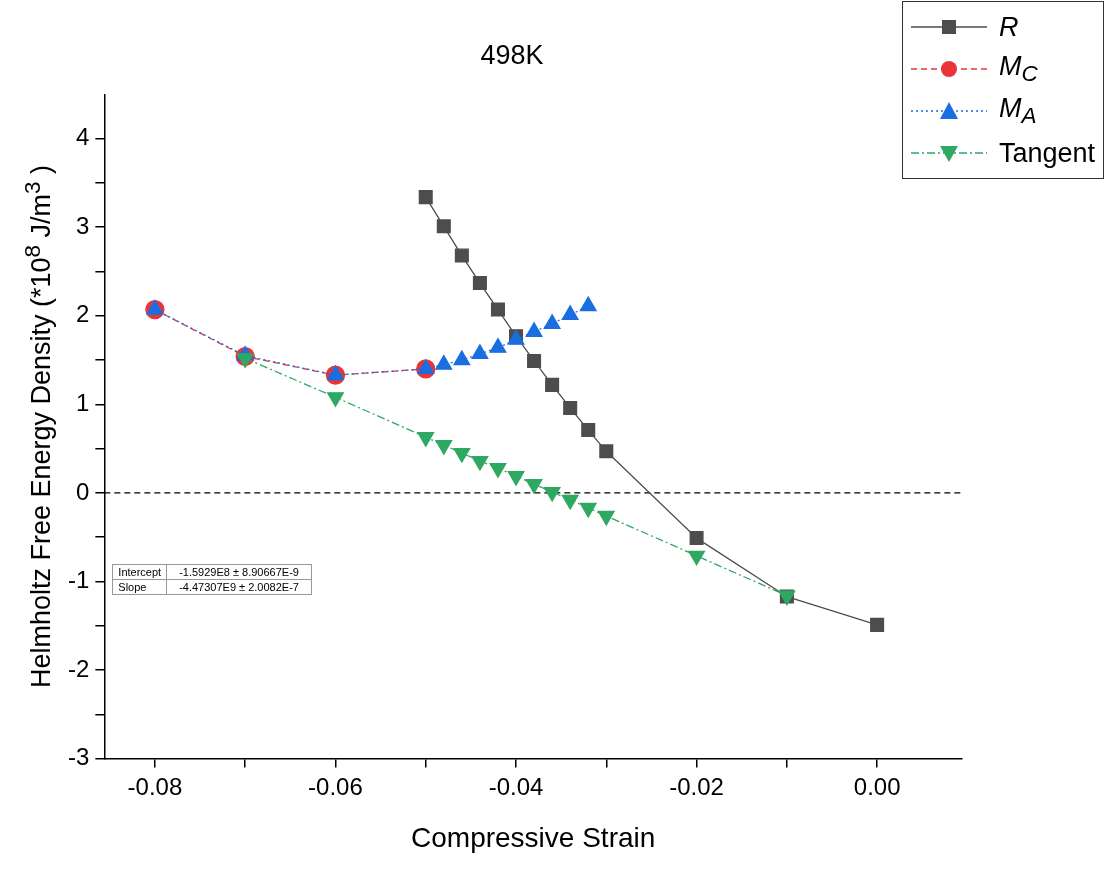 Image resolution: width=1108 pixels, height=880 pixels. Describe the element at coordinates (1008, 27) in the screenshot. I see `legend-label: R` at that location.